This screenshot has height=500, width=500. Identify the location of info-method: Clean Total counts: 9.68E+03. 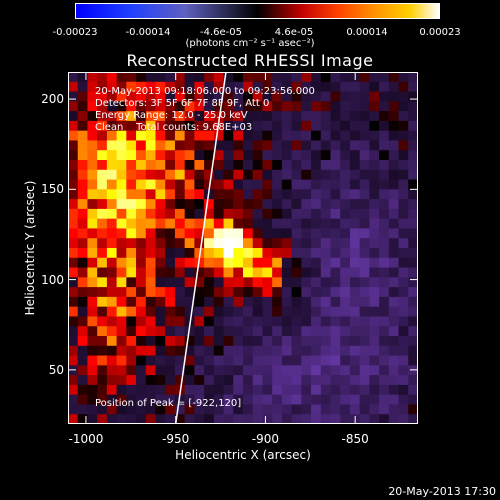
(174, 127).